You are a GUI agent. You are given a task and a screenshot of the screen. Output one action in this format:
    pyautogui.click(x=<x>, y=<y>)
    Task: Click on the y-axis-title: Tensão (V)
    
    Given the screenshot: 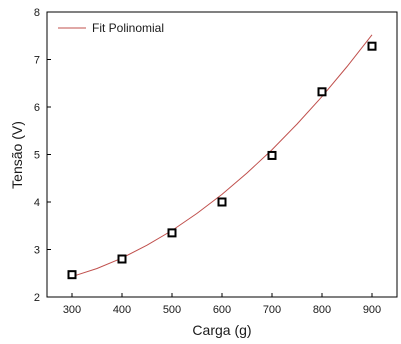 What is the action you would take?
    pyautogui.click(x=17, y=155)
    